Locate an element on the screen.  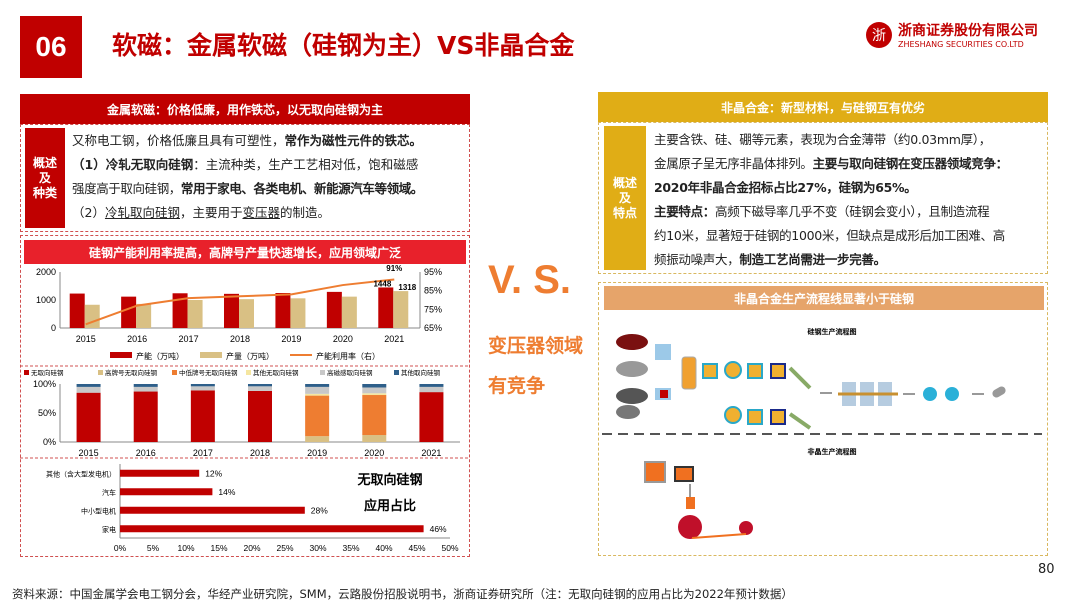
legend-label: 高牌号无取向硅钢 is located at coordinates (131, 372).